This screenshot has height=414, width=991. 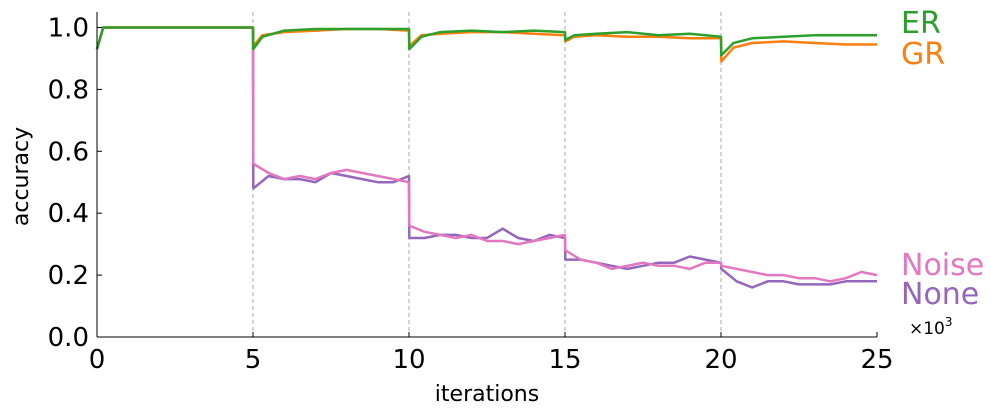 What do you see at coordinates (68, 276) in the screenshot?
I see `y-tick-label: 0.2` at bounding box center [68, 276].